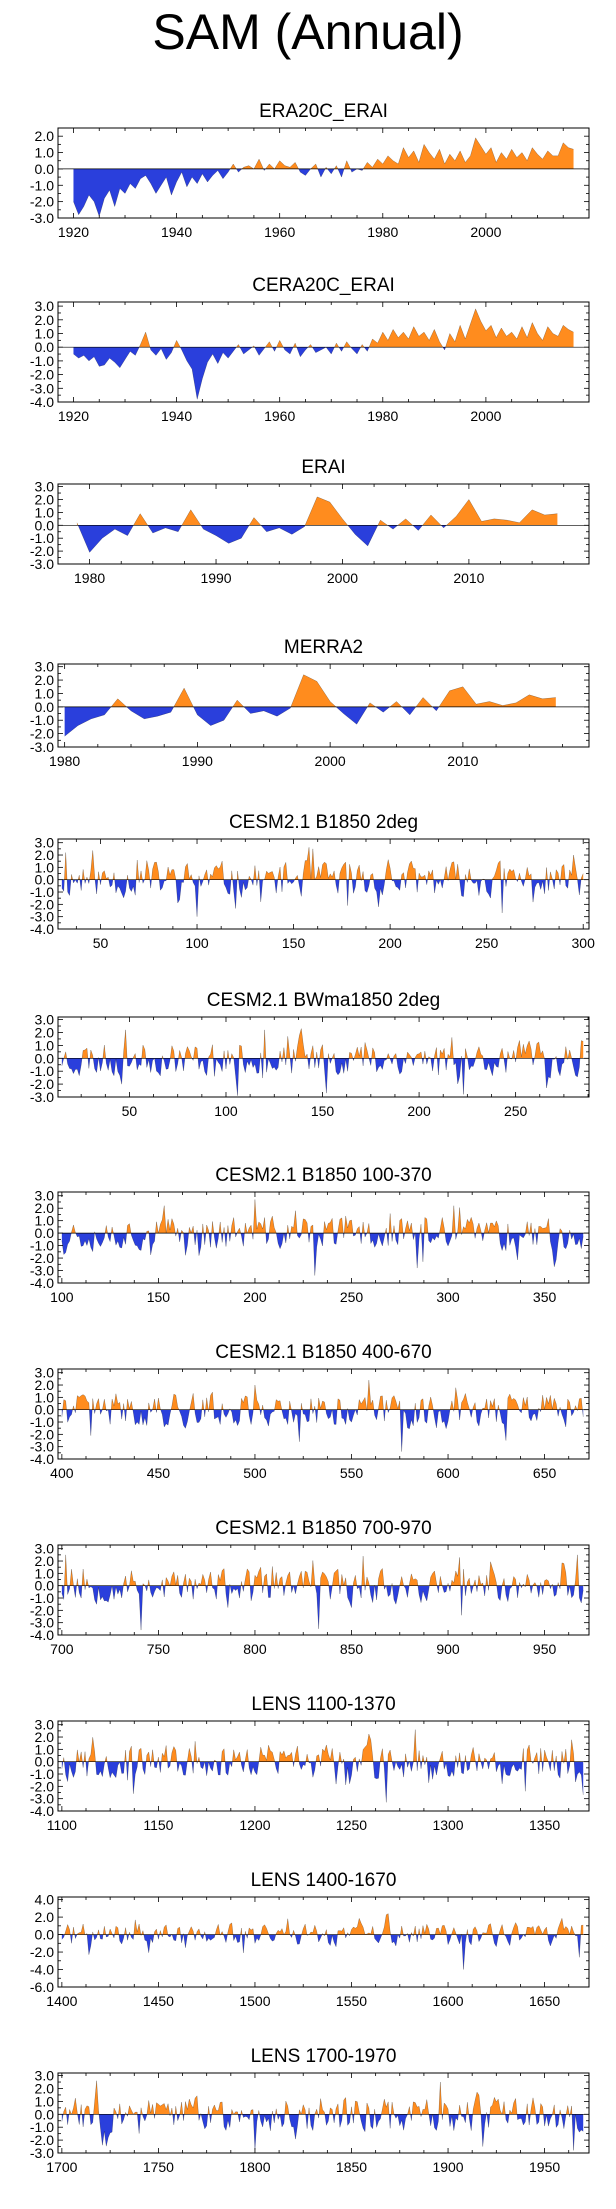 Image resolution: width=616 pixels, height=2209 pixels. I want to click on y-tick-label: 1.0, so click(45, 2101).